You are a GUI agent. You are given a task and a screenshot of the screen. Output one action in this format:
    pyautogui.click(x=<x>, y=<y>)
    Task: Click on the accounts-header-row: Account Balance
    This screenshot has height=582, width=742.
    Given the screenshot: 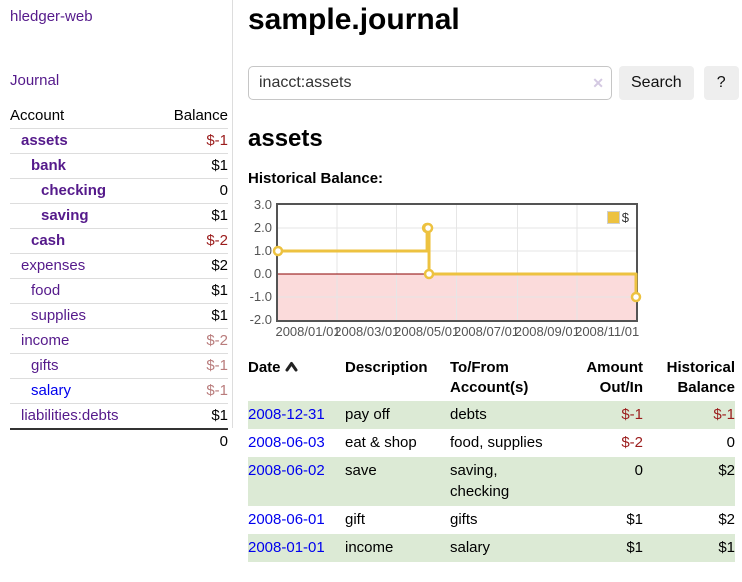 What is the action you would take?
    pyautogui.click(x=119, y=116)
    